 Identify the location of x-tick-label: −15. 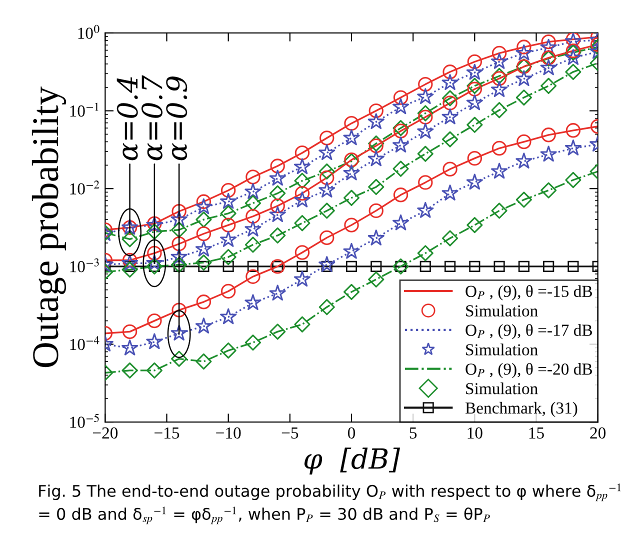
(167, 433).